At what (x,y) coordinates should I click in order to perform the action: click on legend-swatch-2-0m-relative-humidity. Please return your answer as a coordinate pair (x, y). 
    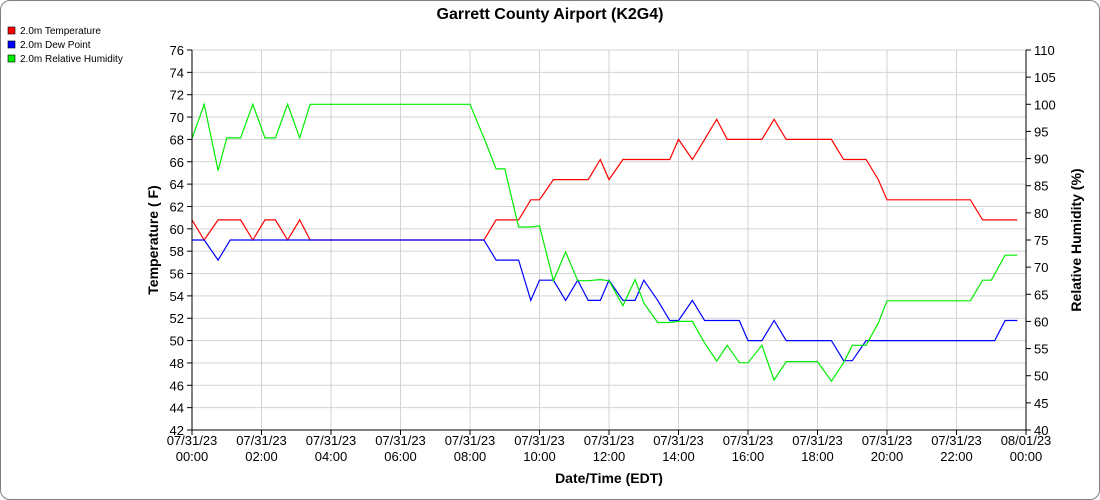
    Looking at the image, I should click on (11, 58).